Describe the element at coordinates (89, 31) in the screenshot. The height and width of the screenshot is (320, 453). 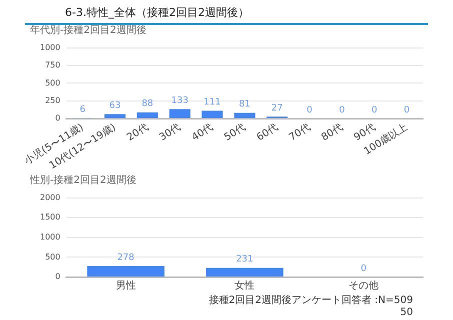
I see `chart-title: 年代別-接種2回目2週間後` at that location.